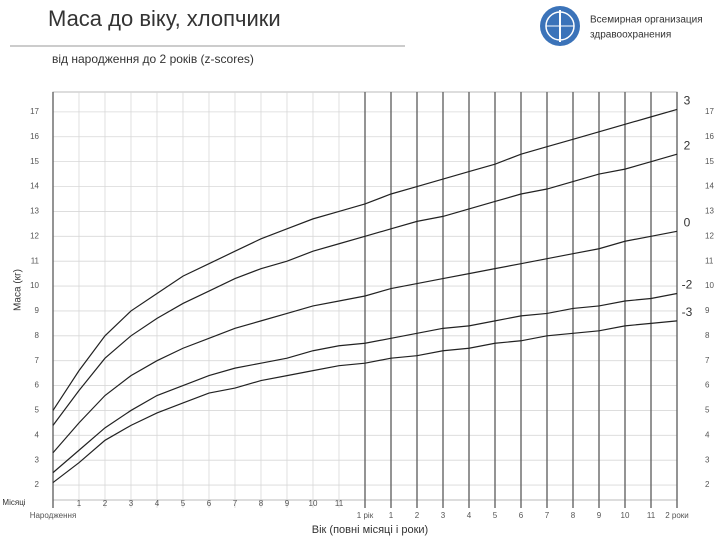  I want to click on logo, so click(560, 26).